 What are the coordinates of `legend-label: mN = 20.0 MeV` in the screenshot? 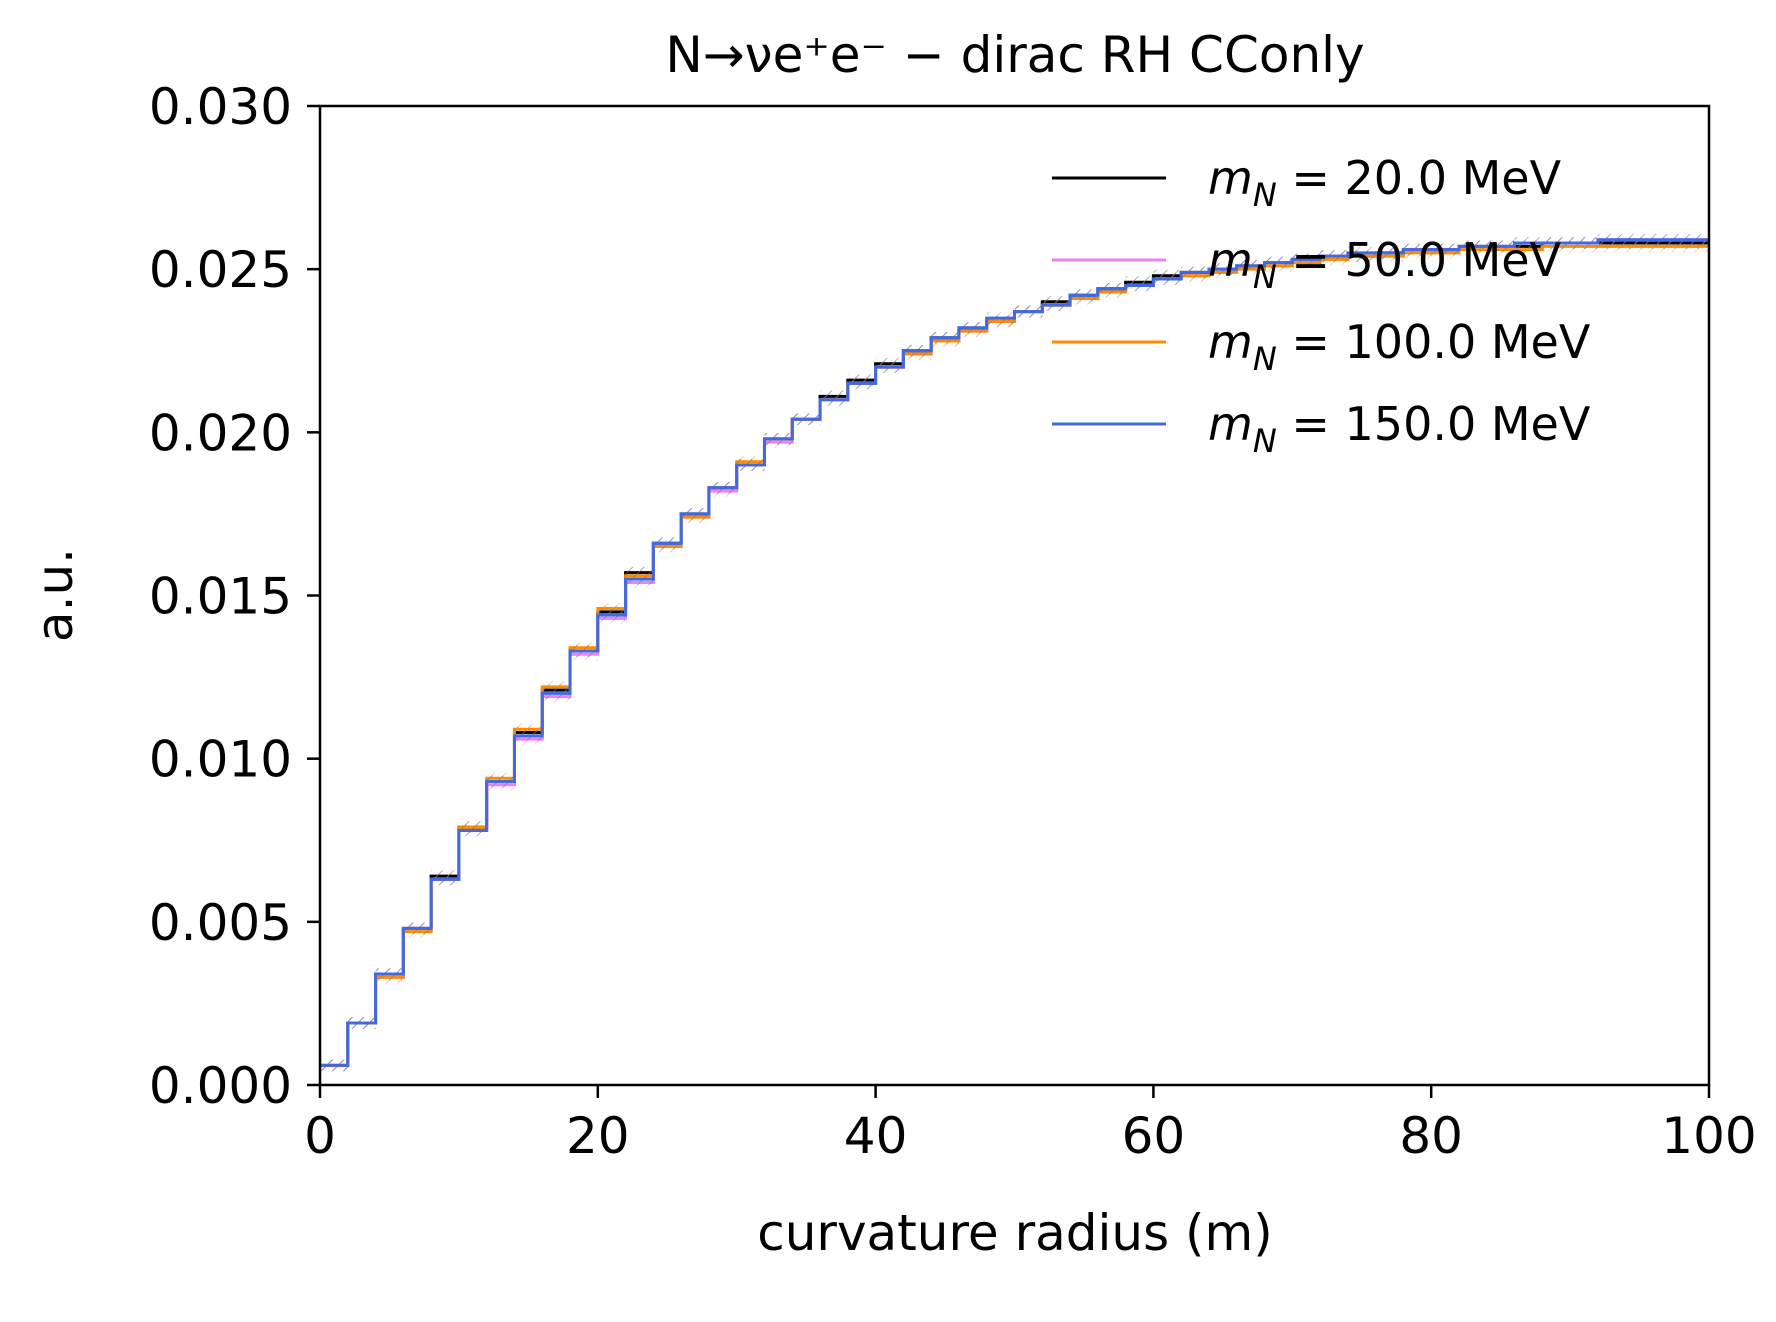 It's located at (1385, 182).